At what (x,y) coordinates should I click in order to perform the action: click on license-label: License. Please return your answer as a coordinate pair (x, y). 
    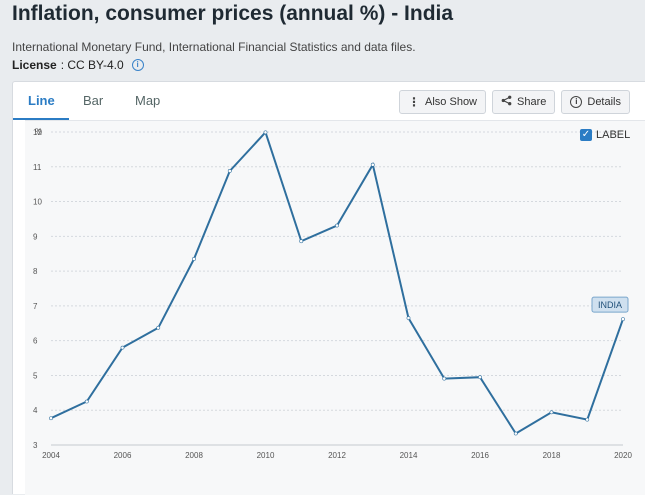
    Looking at the image, I should click on (34, 65).